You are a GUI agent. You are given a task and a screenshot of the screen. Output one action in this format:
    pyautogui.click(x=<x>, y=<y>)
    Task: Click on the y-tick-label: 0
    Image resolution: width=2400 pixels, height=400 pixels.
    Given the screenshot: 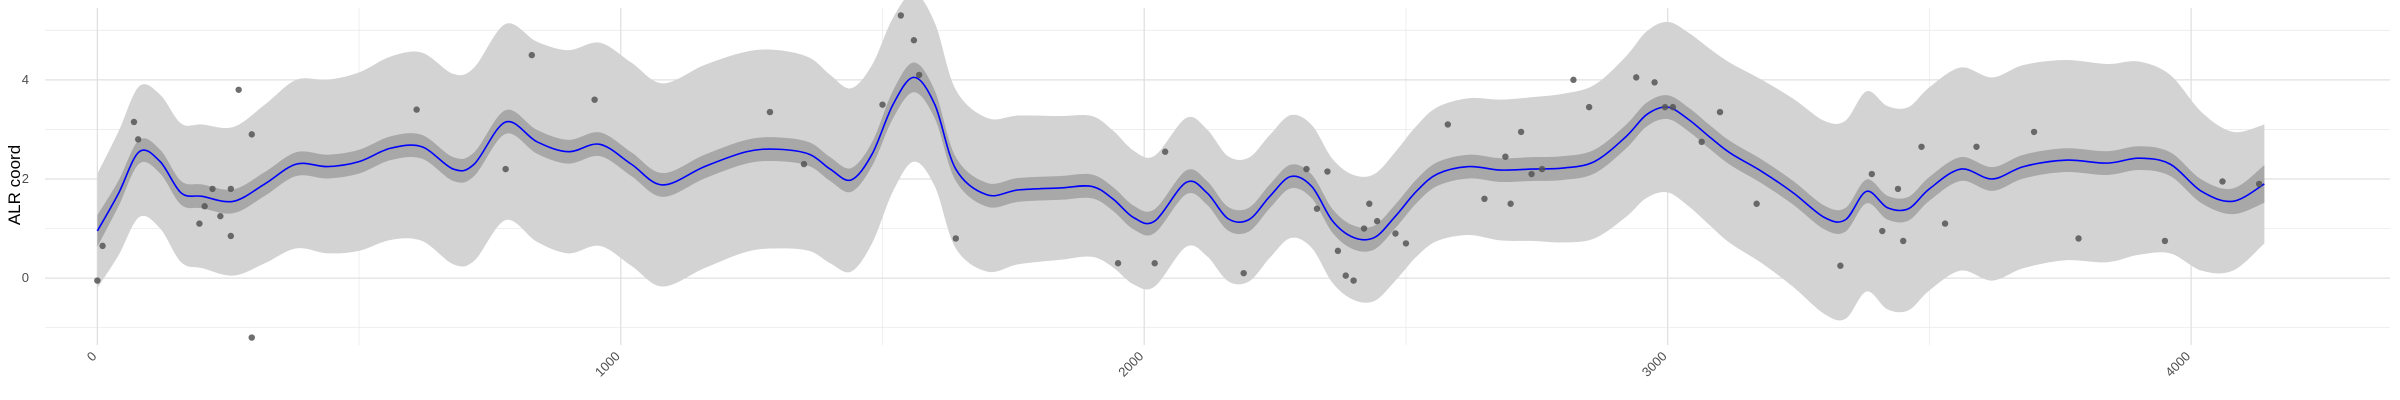 What is the action you would take?
    pyautogui.click(x=25, y=277)
    